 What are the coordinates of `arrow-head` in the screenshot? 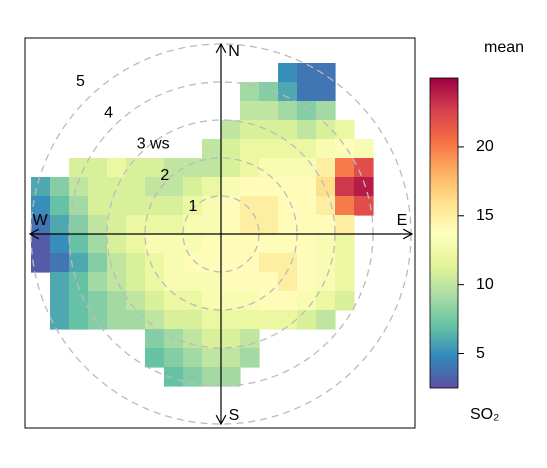 It's located at (408, 234).